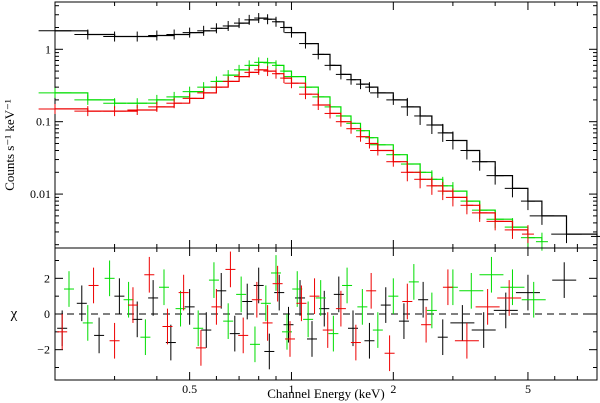  Describe the element at coordinates (47, 314) in the screenshot. I see `y-tick-label: 0` at that location.